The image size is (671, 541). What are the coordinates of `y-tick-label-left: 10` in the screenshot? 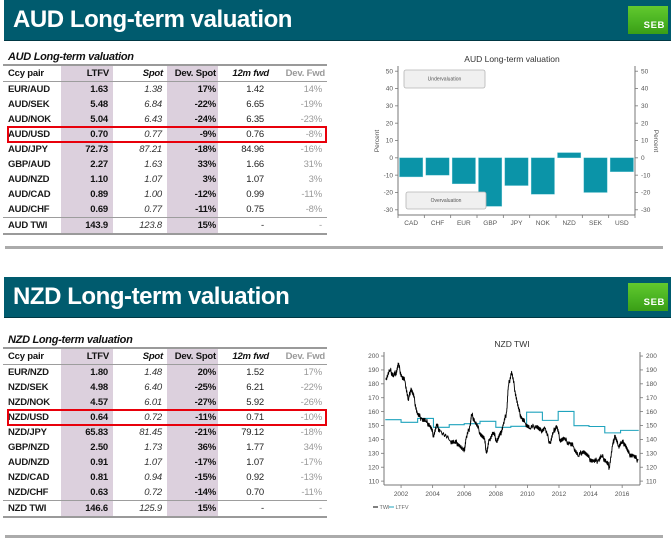 It's located at (390, 141).